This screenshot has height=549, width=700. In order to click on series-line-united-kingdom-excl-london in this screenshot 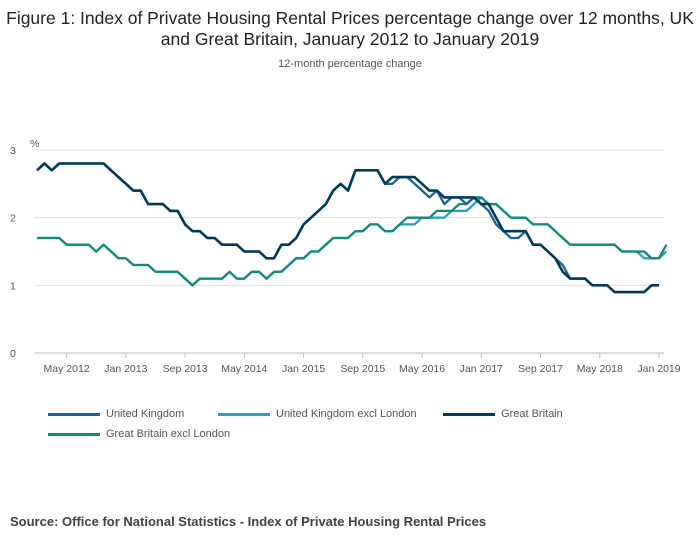, I will do `click(352, 241)`.